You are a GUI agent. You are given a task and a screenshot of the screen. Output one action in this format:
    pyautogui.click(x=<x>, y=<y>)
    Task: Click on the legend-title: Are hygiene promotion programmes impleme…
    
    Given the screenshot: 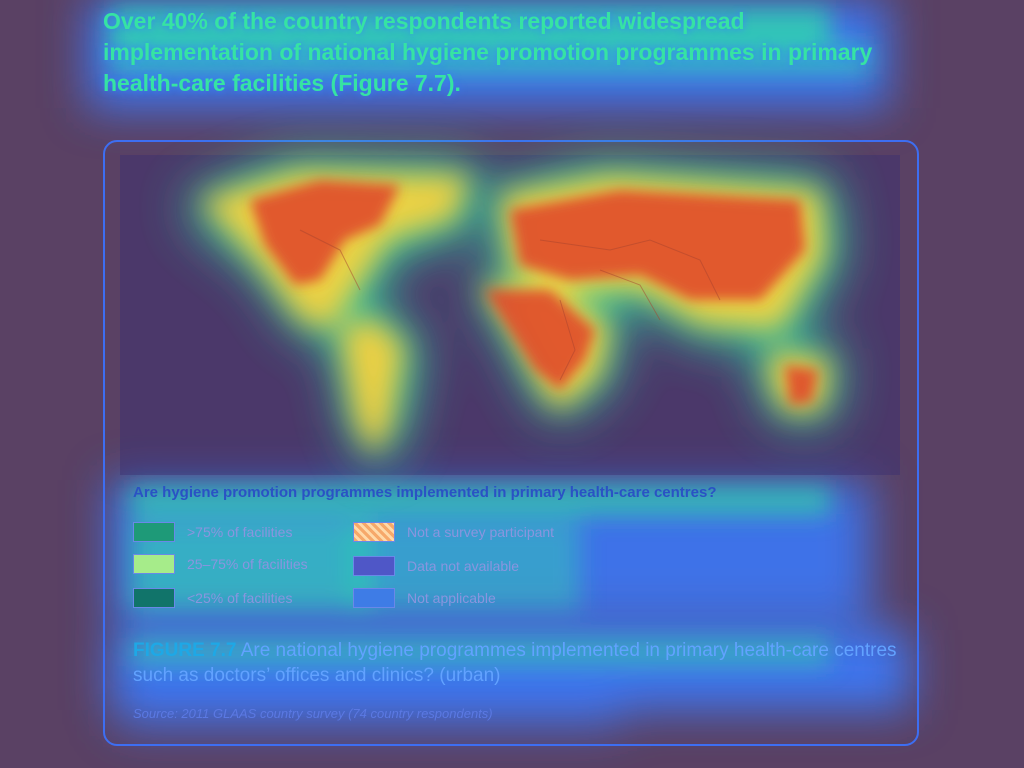 What is the action you would take?
    pyautogui.click(x=425, y=492)
    